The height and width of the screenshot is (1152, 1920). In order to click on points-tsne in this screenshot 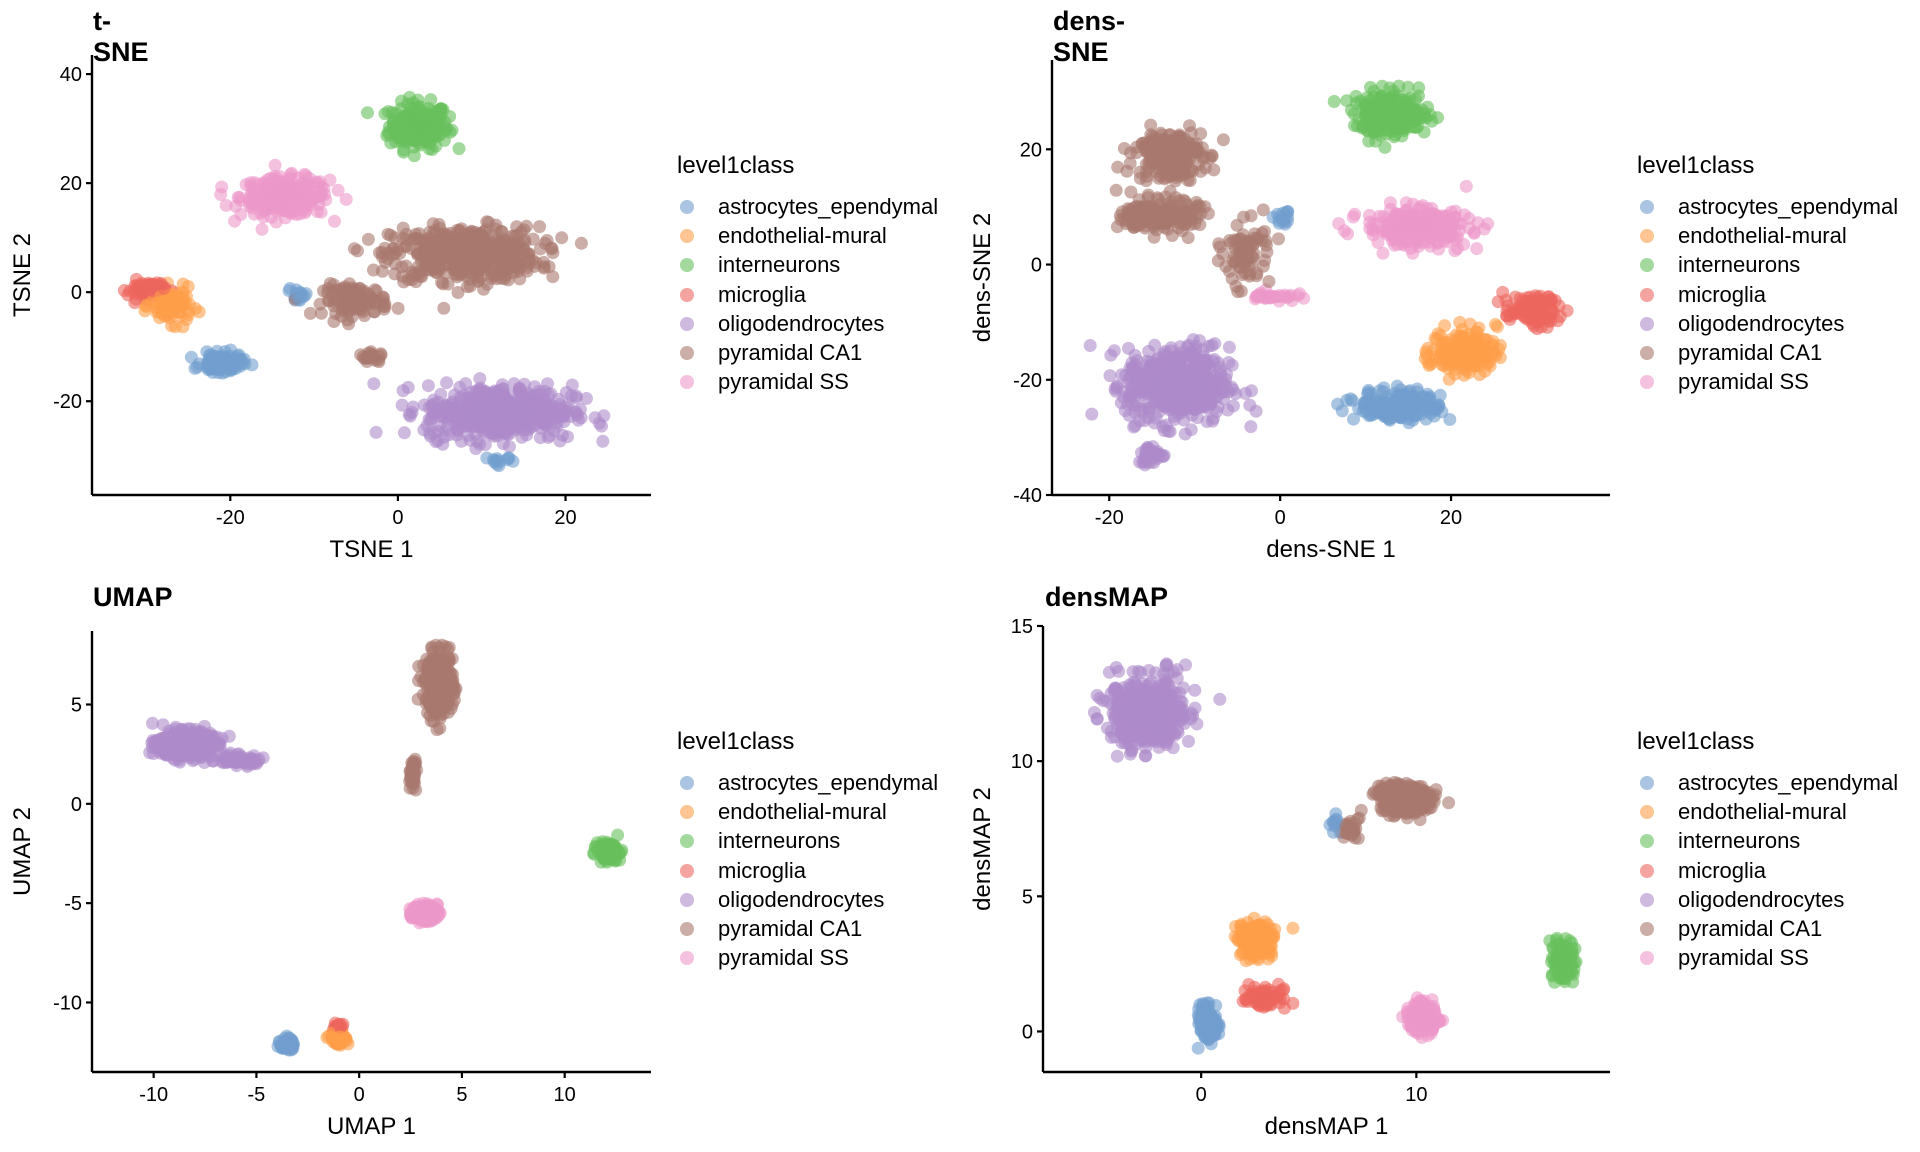, I will do `click(364, 281)`.